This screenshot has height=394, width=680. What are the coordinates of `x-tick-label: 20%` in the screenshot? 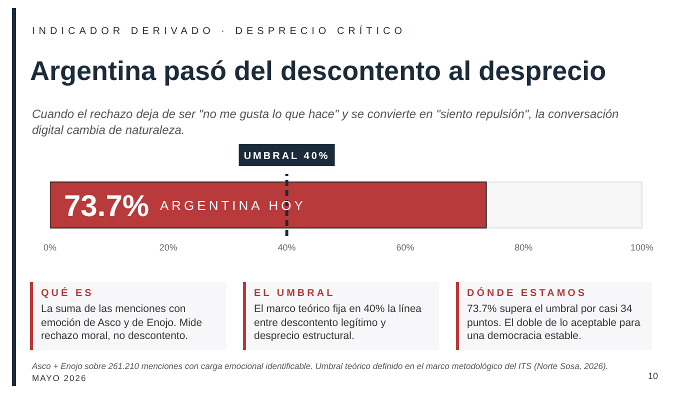 It's located at (168, 247).